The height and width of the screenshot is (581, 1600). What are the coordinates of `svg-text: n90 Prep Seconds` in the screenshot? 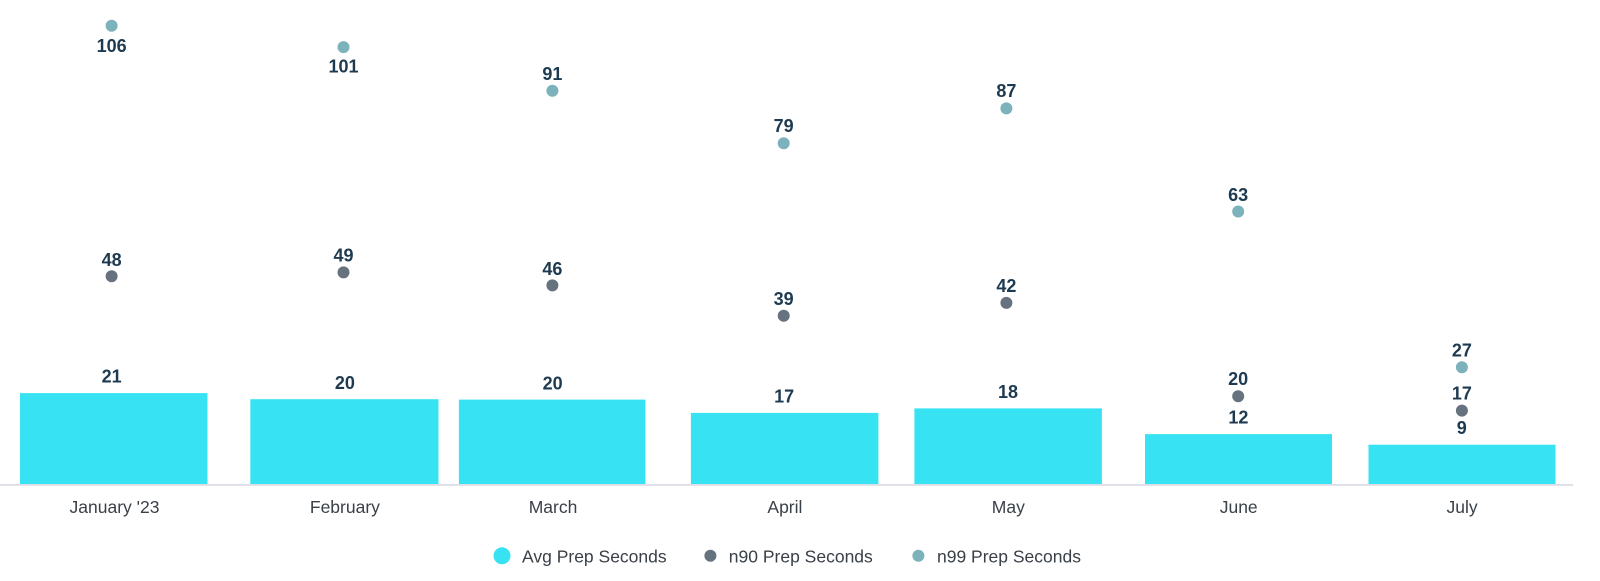 It's located at (801, 557).